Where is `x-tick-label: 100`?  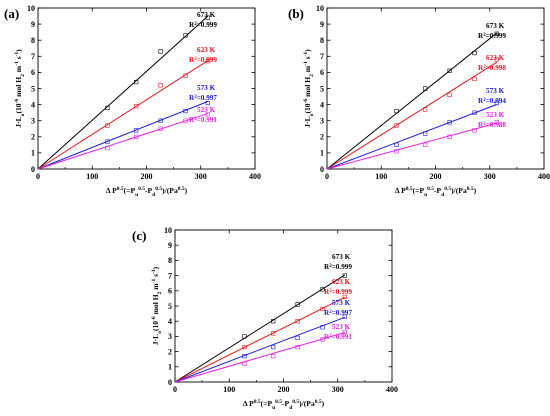
x-tick-label: 100 is located at coordinates (229, 389).